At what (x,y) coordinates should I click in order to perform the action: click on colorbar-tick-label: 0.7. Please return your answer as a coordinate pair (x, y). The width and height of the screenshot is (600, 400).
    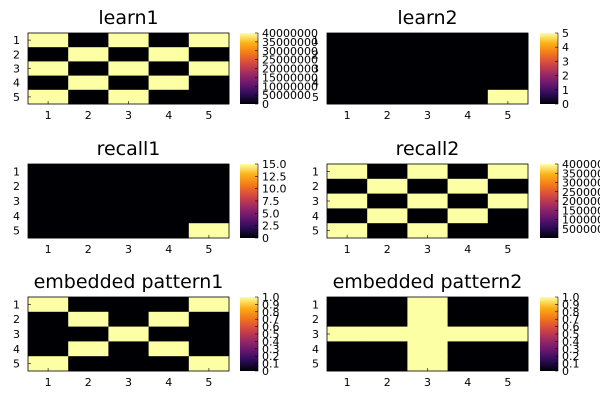
    Looking at the image, I should click on (571, 319).